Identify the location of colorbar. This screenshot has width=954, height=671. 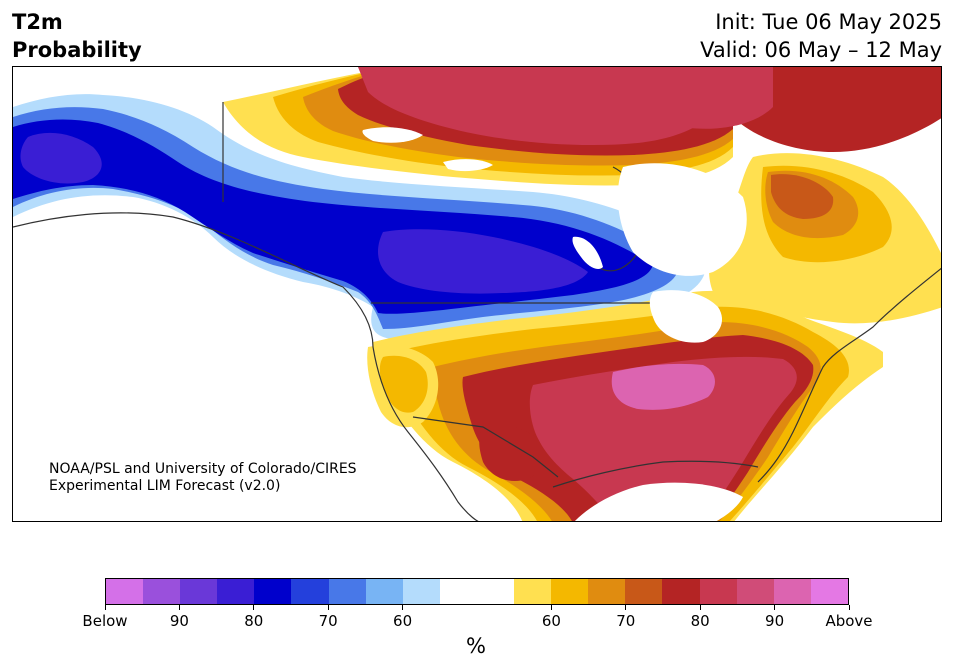
(477, 591).